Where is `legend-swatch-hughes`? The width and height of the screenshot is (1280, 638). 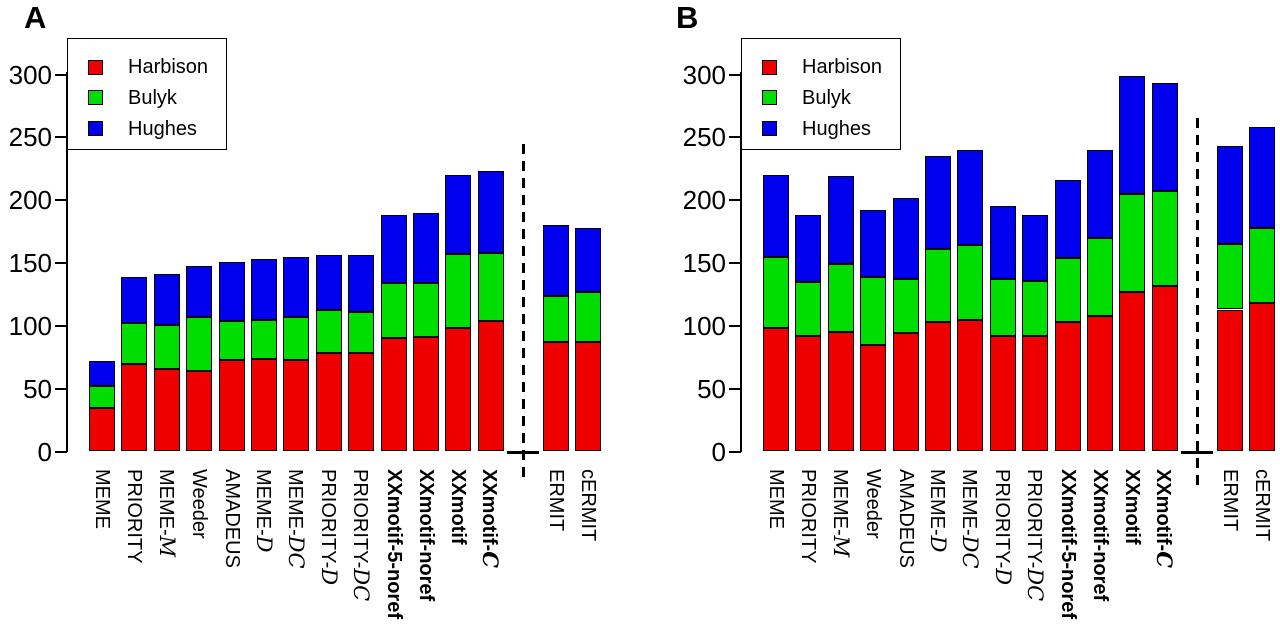
legend-swatch-hughes is located at coordinates (769, 129).